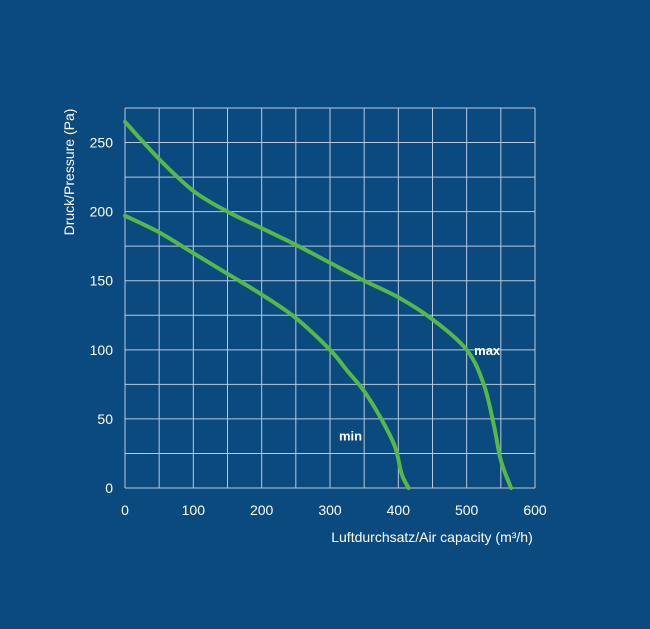 The width and height of the screenshot is (650, 629). I want to click on y-tick-label: 100, so click(102, 350).